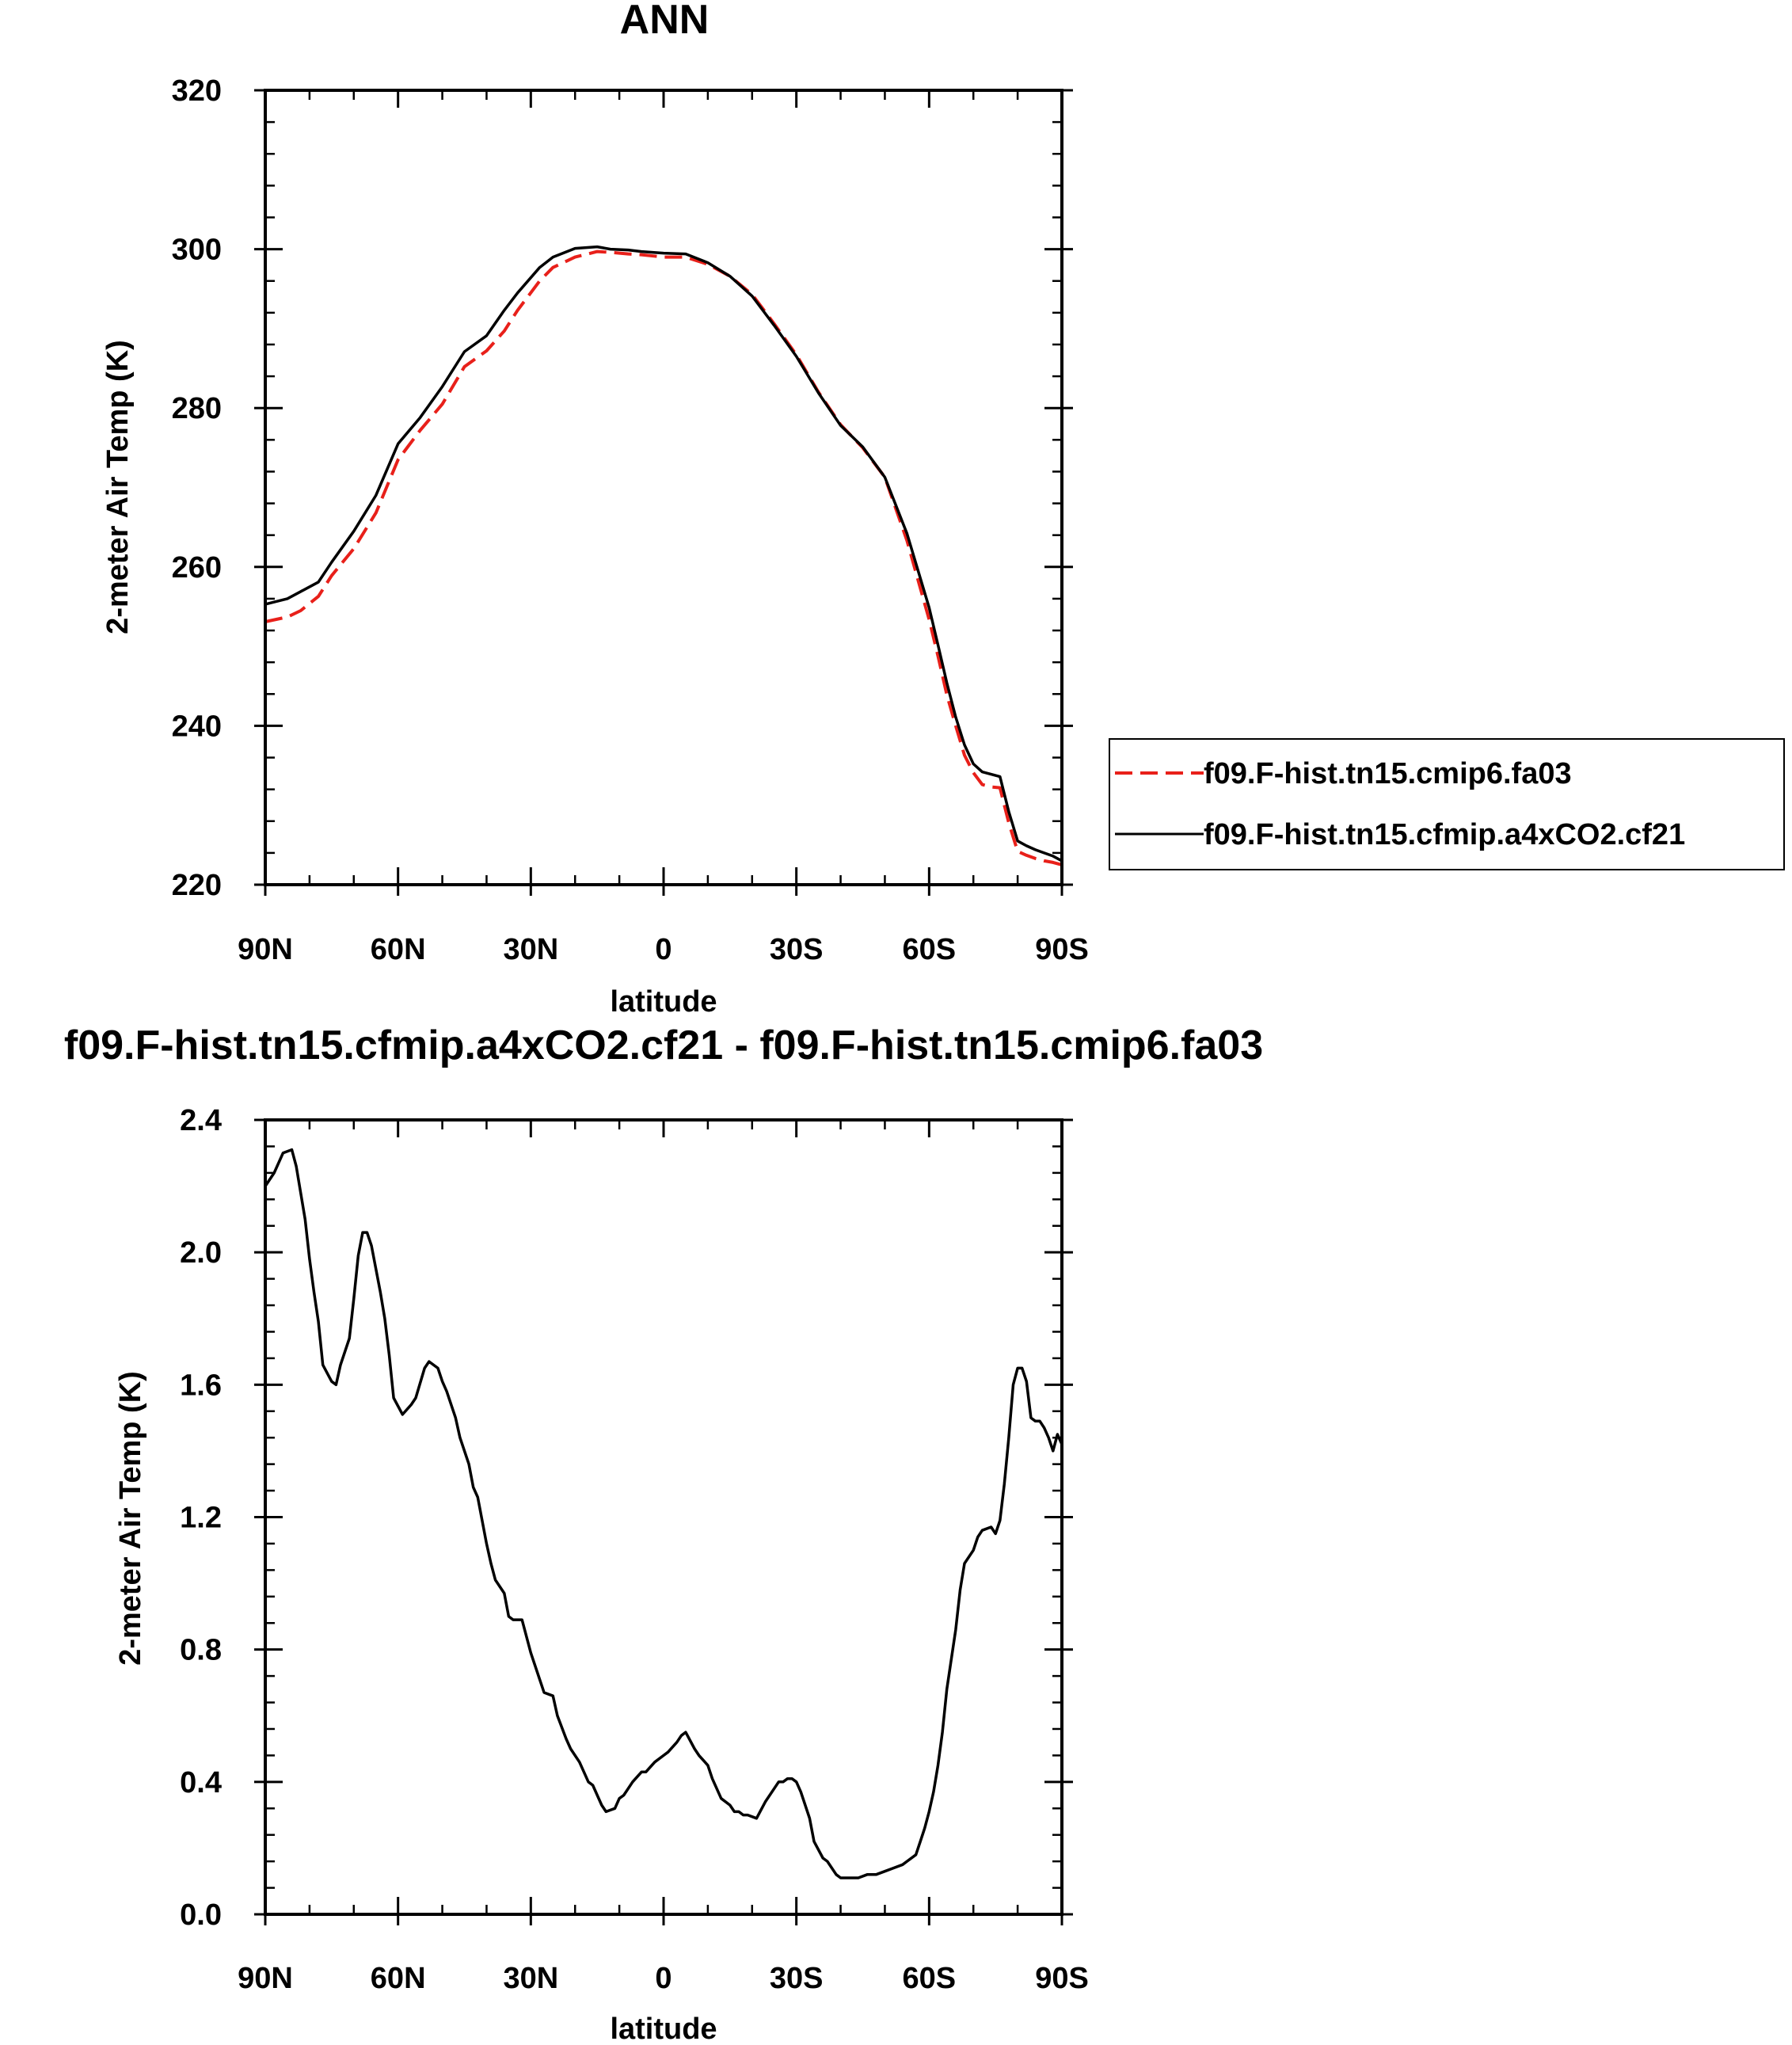 The image size is (1792, 2045). I want to click on bottom-x-axis-label: latitude, so click(663, 2029).